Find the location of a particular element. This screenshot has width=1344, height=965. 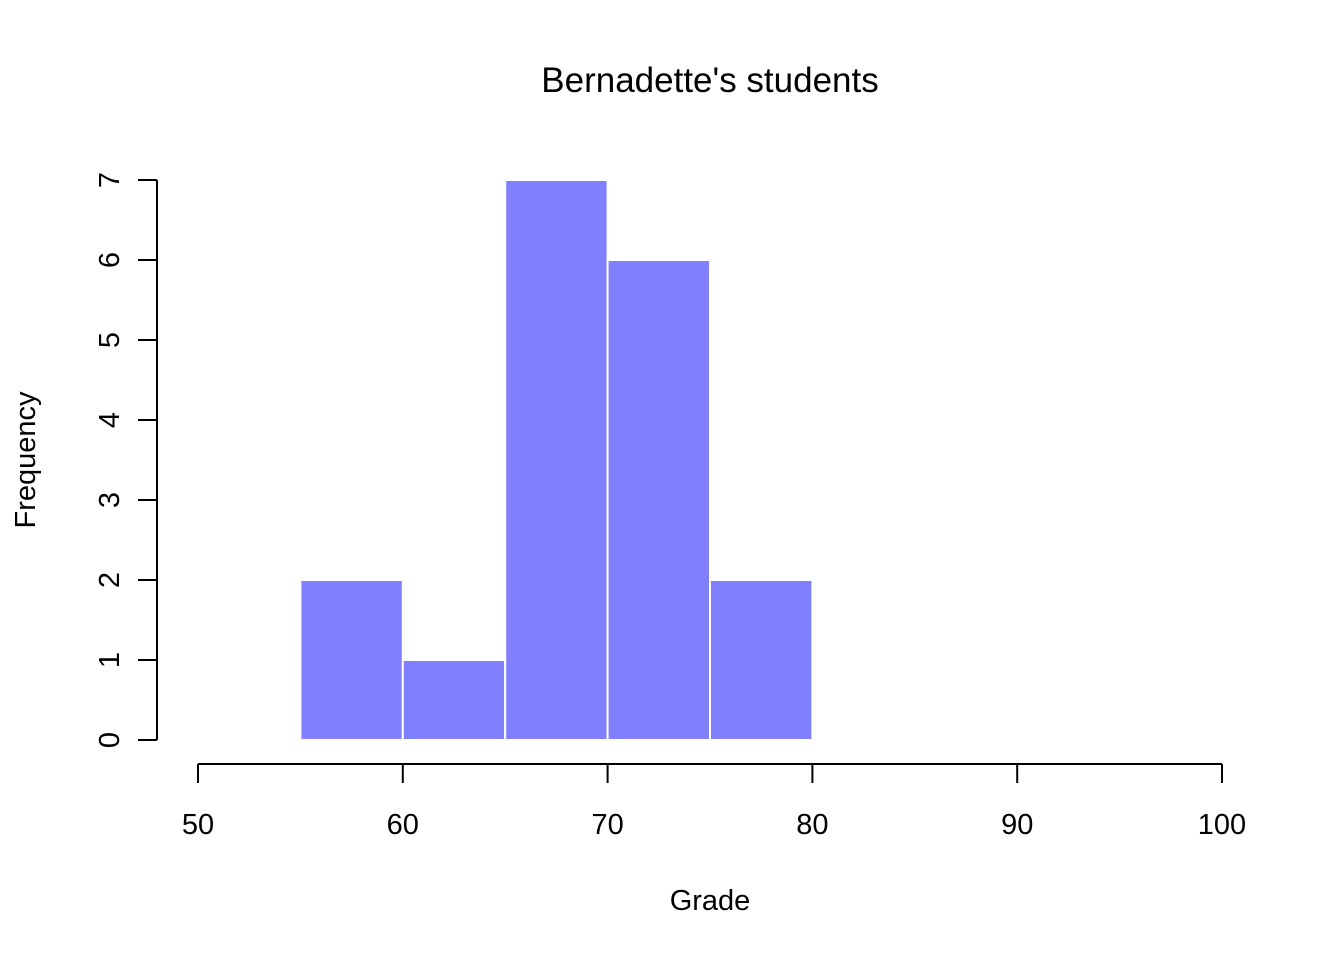

x-tick-label: 60 is located at coordinates (403, 825).